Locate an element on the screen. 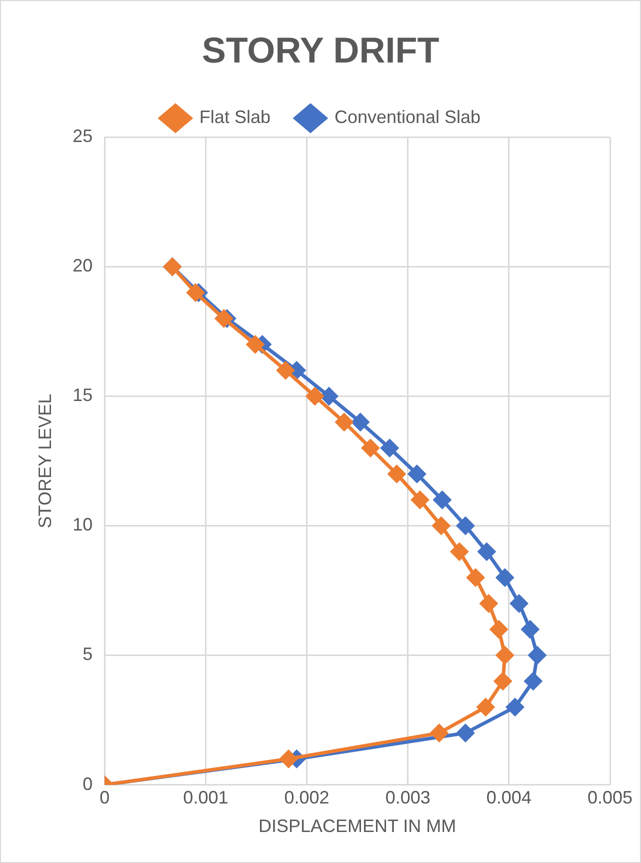 The height and width of the screenshot is (863, 641). x-tick-label: 0 is located at coordinates (105, 798).